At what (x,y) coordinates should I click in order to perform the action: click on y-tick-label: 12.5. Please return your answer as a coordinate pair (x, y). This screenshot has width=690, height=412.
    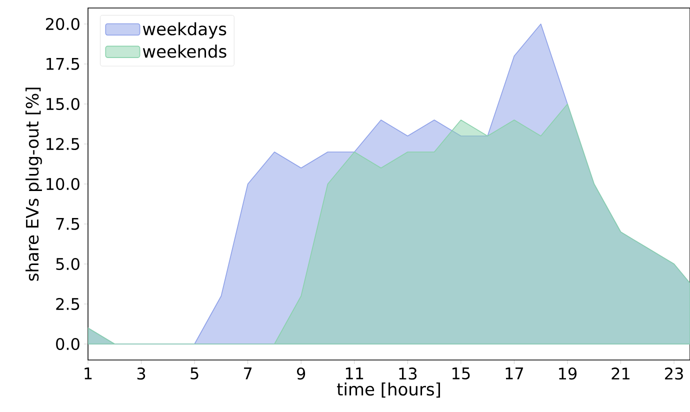
    Looking at the image, I should click on (63, 144).